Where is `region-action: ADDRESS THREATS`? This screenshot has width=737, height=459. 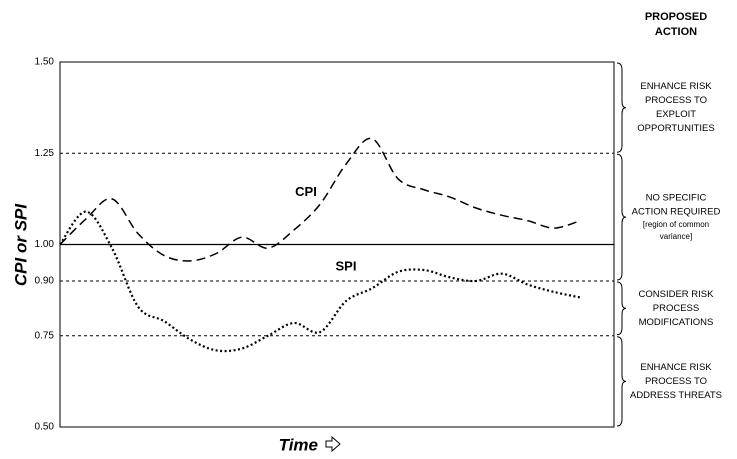
region-action: ADDRESS THREATS is located at coordinates (676, 395).